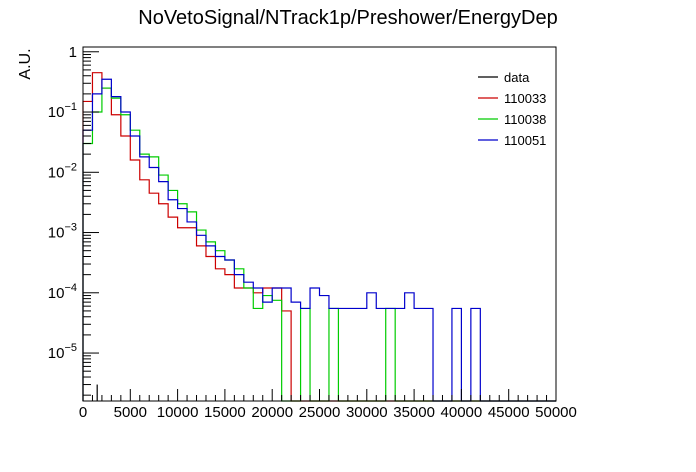 This screenshot has width=696, height=472. Describe the element at coordinates (556, 412) in the screenshot. I see `x-tick-label: 50000` at that location.